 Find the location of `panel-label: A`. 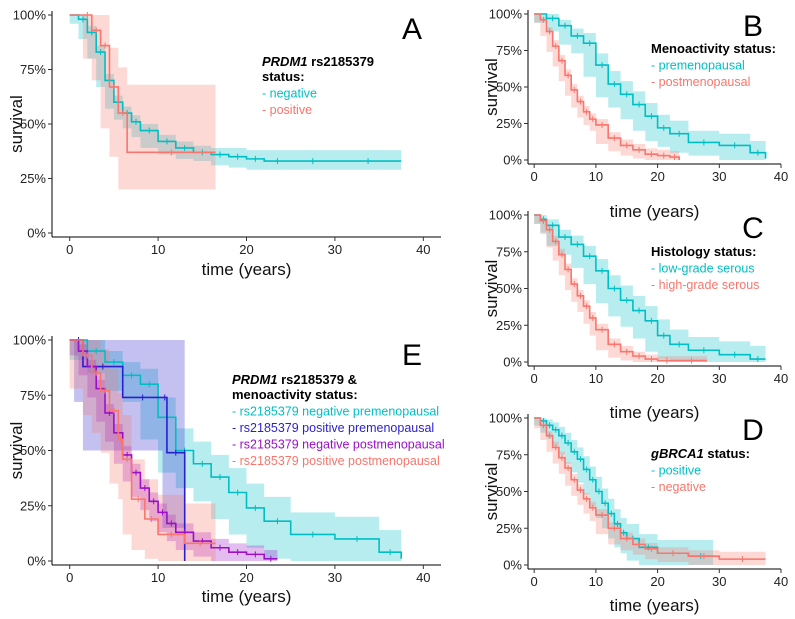

panel-label: A is located at coordinates (412, 29).